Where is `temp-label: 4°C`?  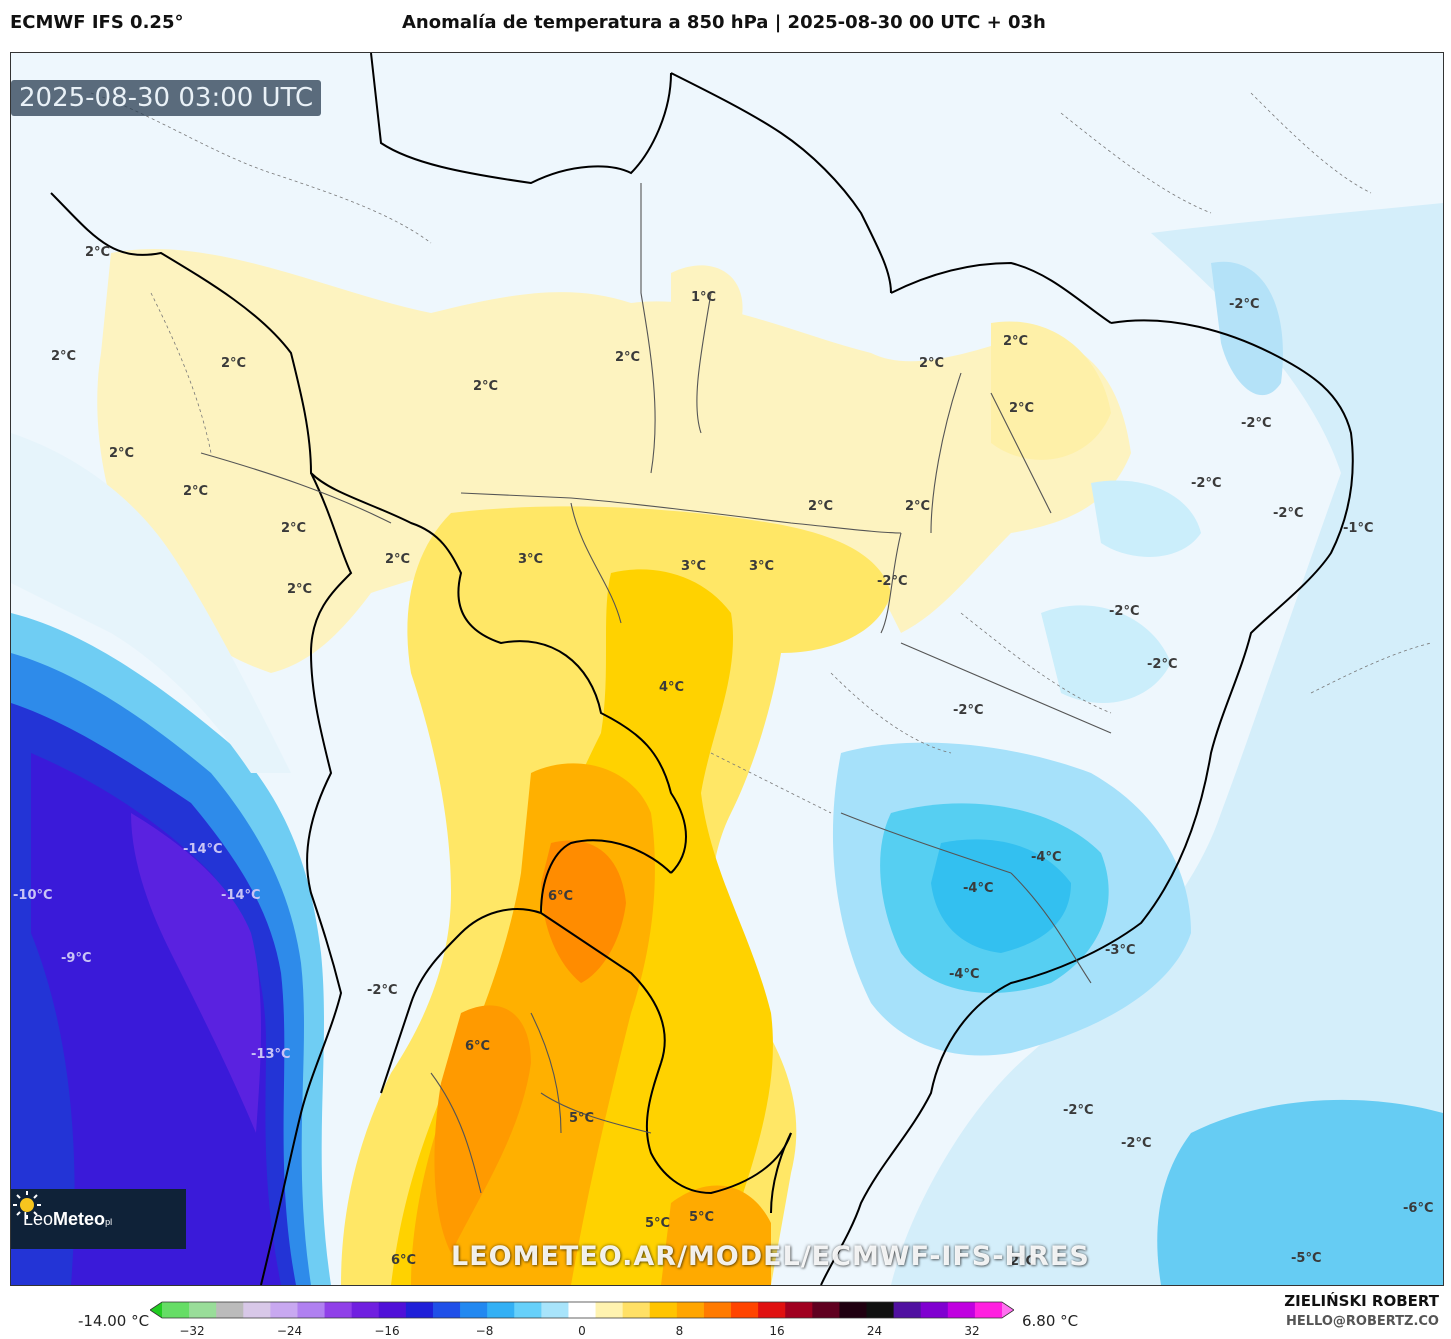
temp-label: 4°C is located at coordinates (672, 687).